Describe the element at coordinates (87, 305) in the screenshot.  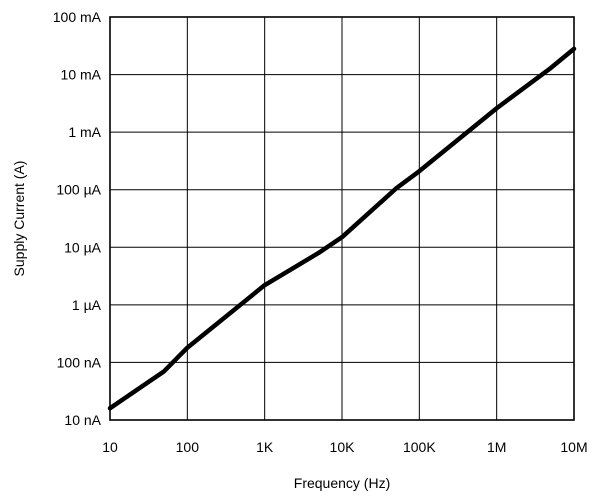
I see `y-tick-label: 1 µA` at that location.